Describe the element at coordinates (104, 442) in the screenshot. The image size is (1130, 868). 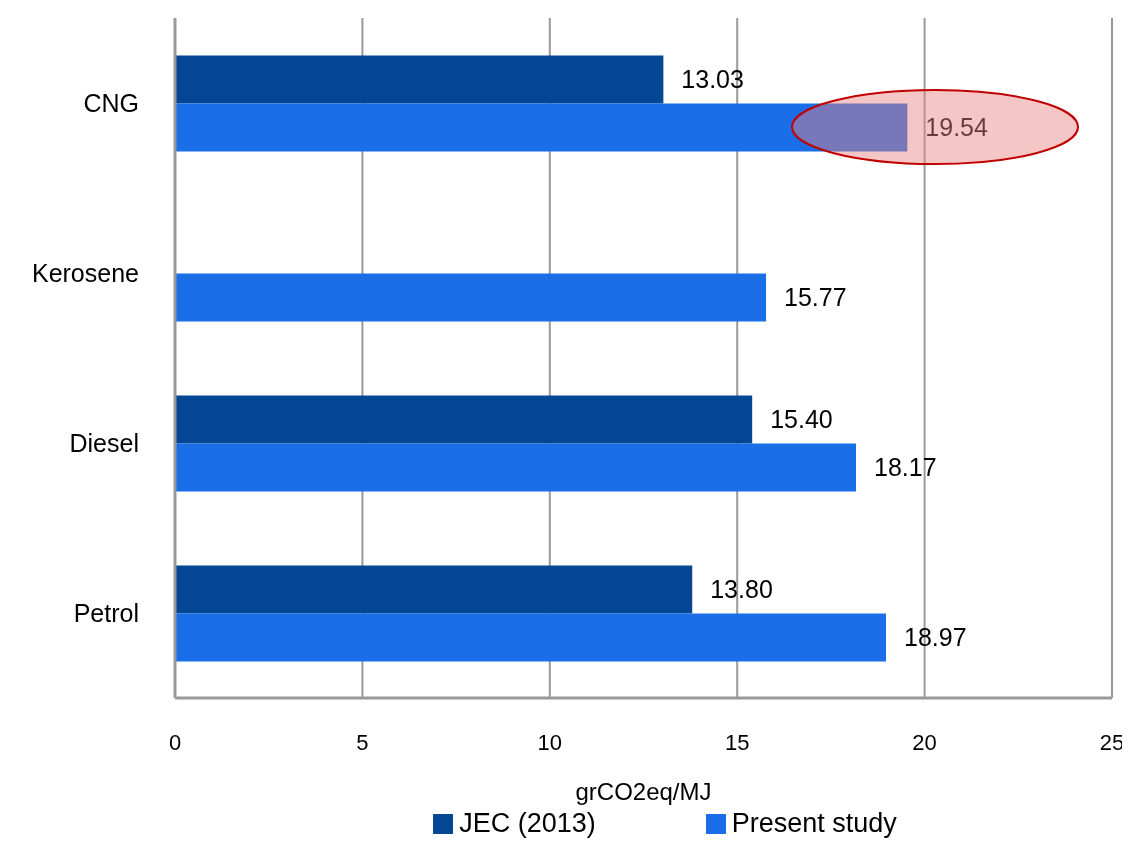
I see `y-tick-label: Diesel` at that location.